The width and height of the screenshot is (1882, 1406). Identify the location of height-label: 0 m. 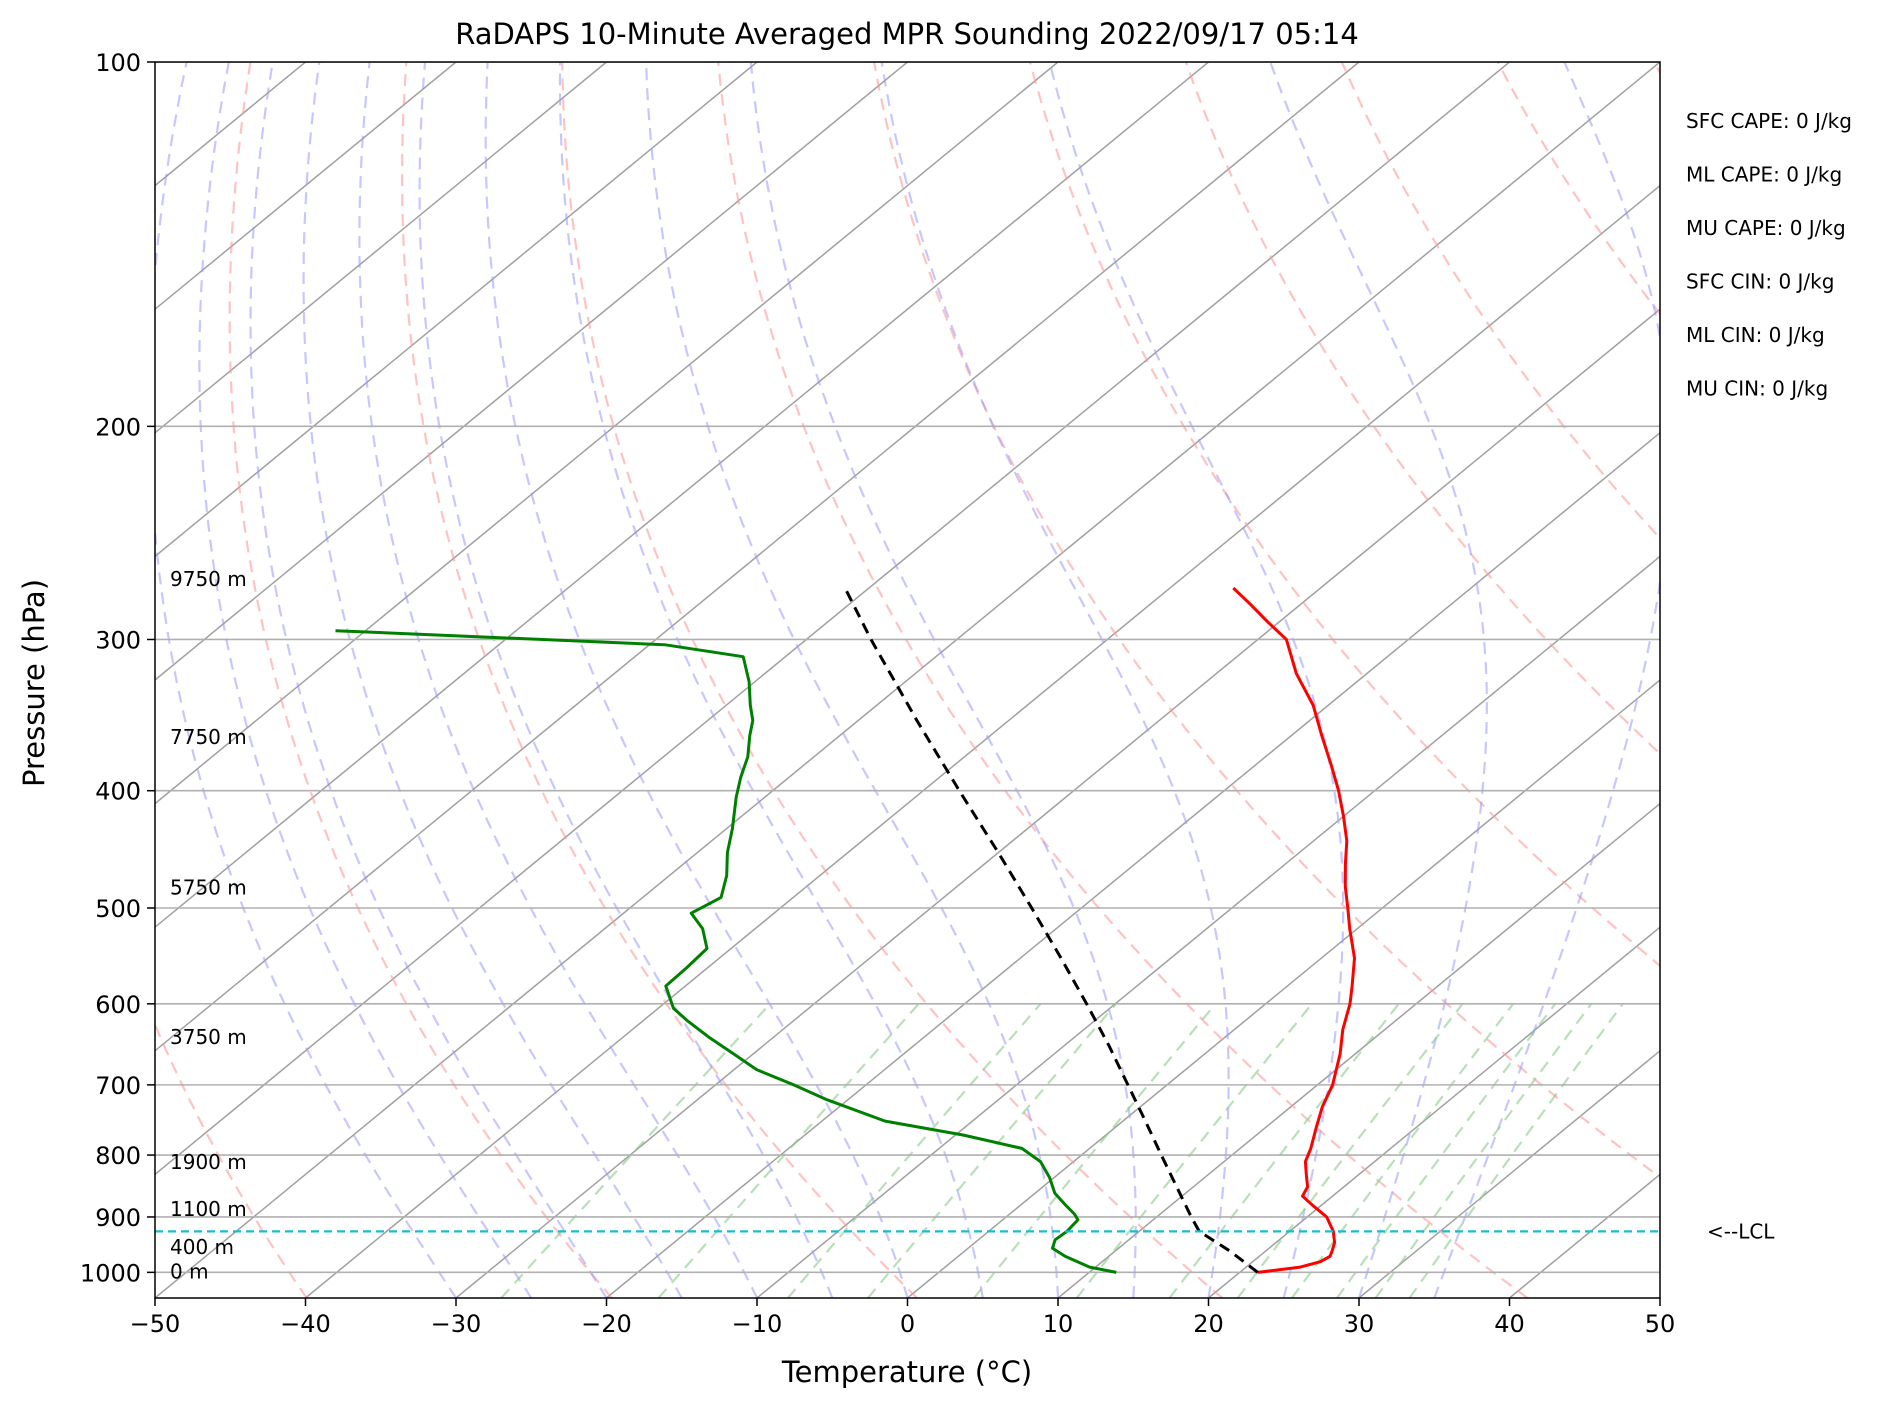
(189, 1271).